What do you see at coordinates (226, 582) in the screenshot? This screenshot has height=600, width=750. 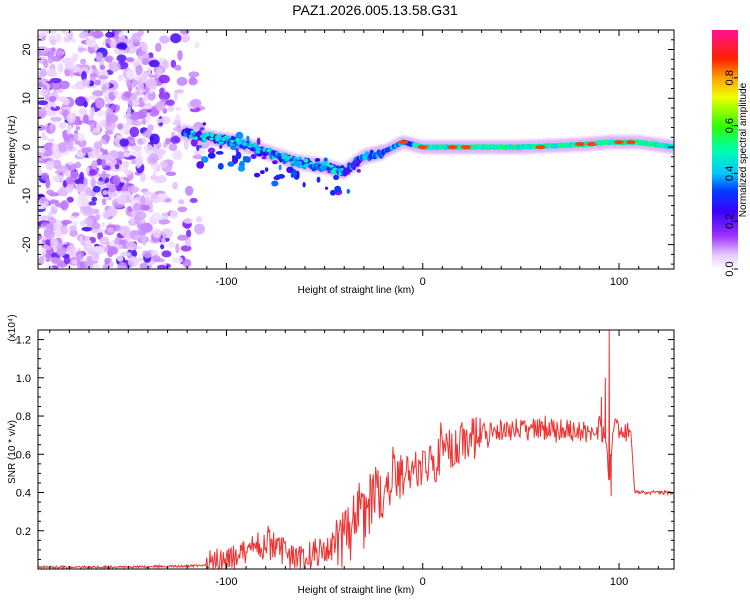 I see `snr-x-tick-label: -100` at bounding box center [226, 582].